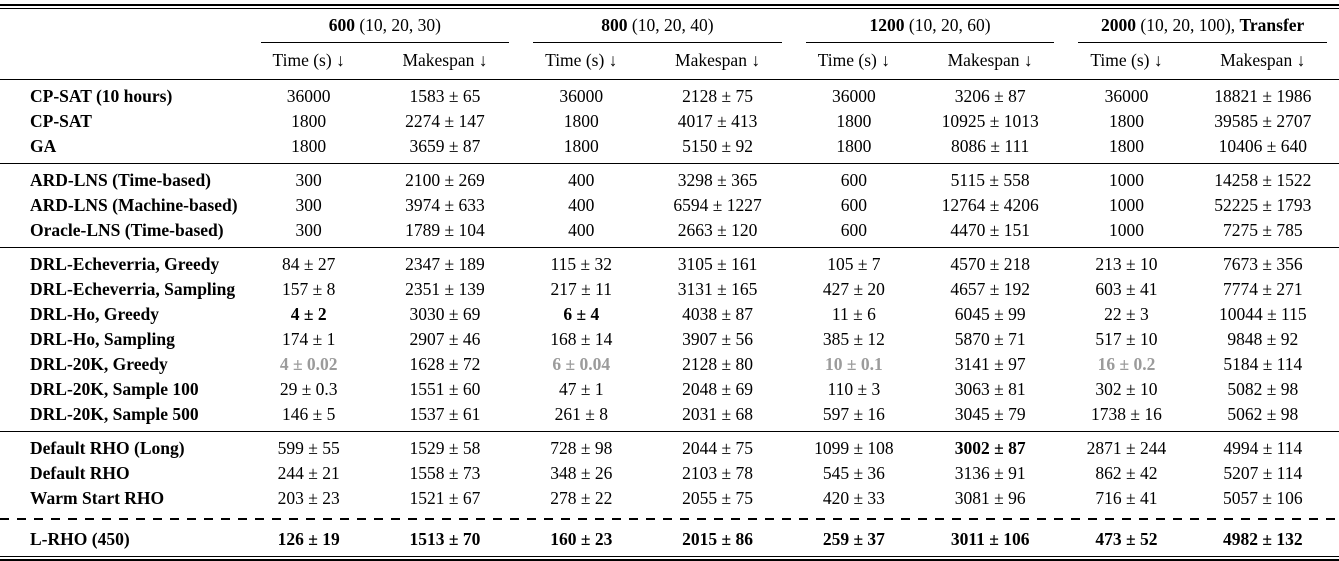 The height and width of the screenshot is (561, 1339). Describe the element at coordinates (853, 414) in the screenshot. I see `value-cell: 597 ± 16` at that location.